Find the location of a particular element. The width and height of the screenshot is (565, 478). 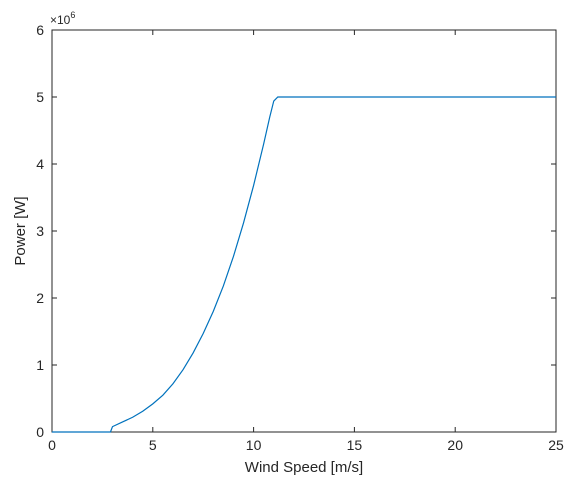

x-tick-label: 10 is located at coordinates (254, 445).